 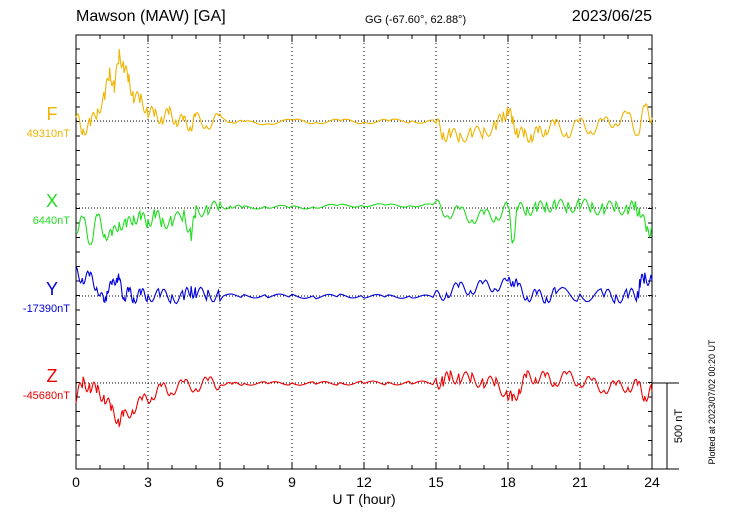 What do you see at coordinates (363, 499) in the screenshot?
I see `x-axis-label: U T (hour)` at bounding box center [363, 499].